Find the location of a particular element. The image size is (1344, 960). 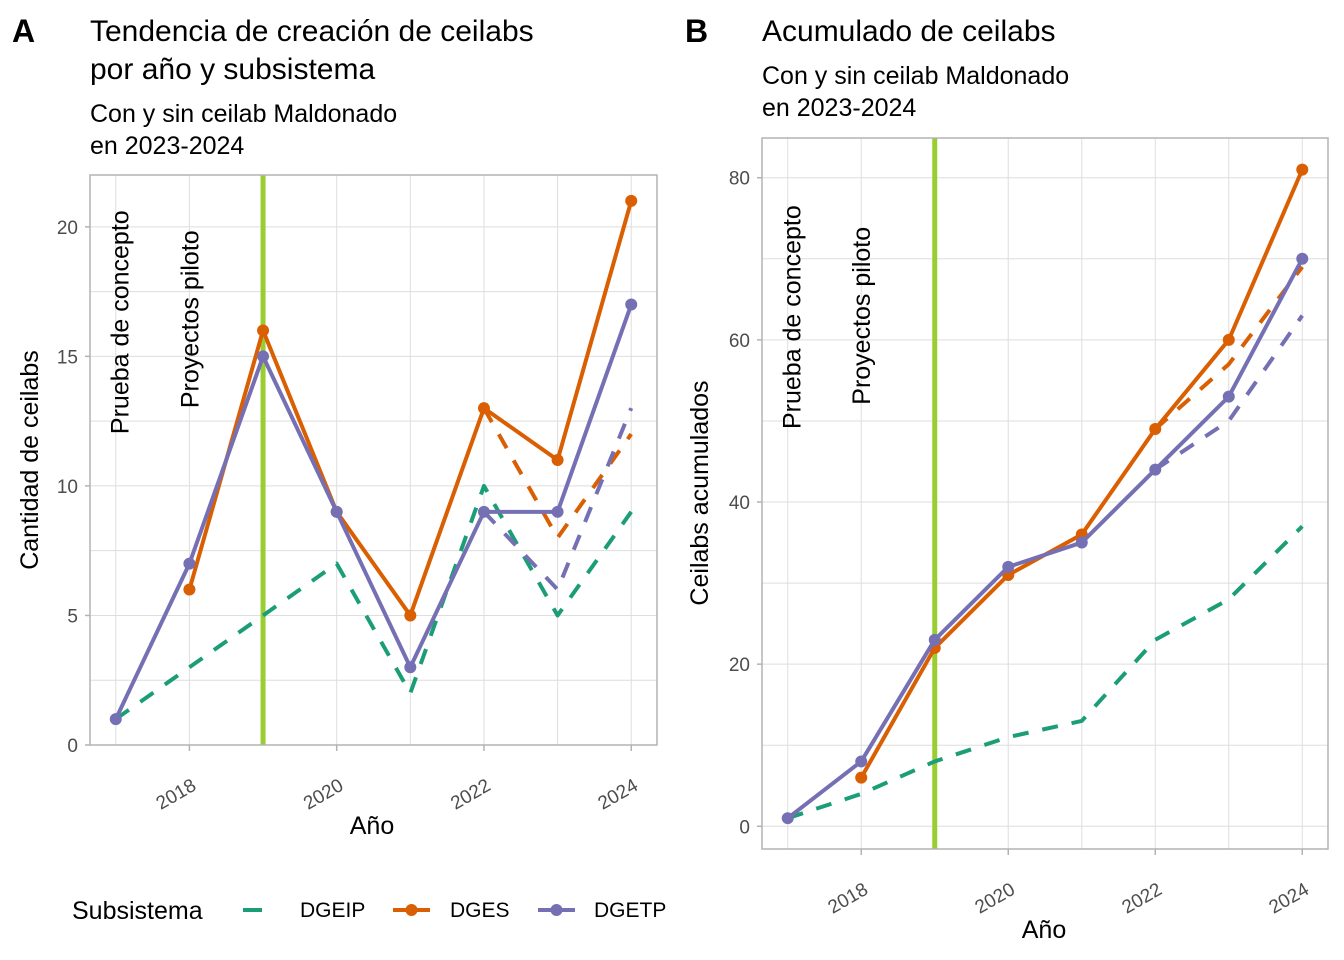

panel-a-annotations: Prueba de concepto Proyectos piloto is located at coordinates (155, 322).